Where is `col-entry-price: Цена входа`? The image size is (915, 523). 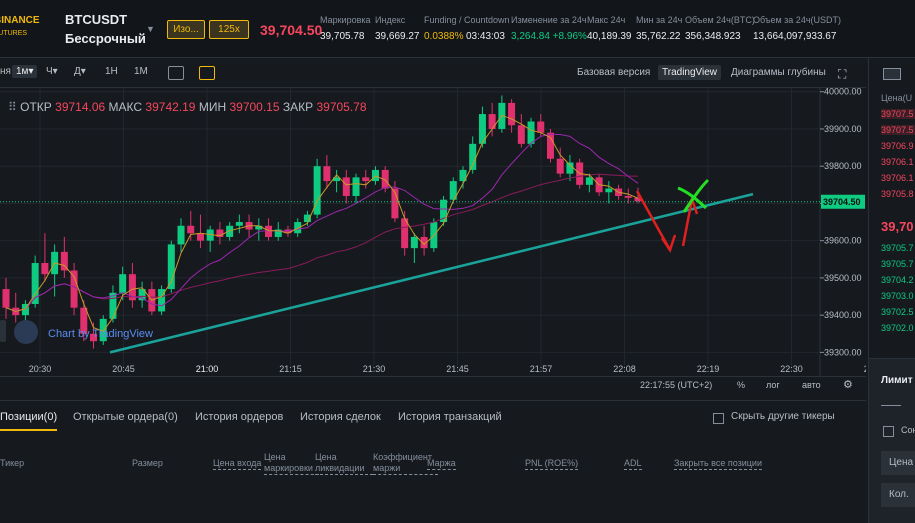 col-entry-price: Цена входа is located at coordinates (237, 464).